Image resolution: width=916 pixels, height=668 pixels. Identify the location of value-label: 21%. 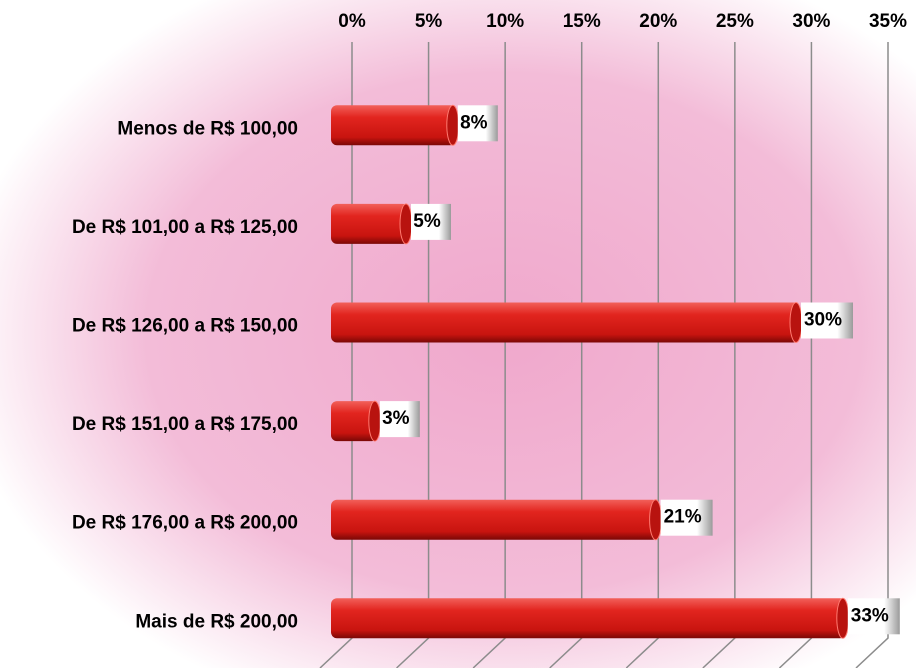
(683, 517).